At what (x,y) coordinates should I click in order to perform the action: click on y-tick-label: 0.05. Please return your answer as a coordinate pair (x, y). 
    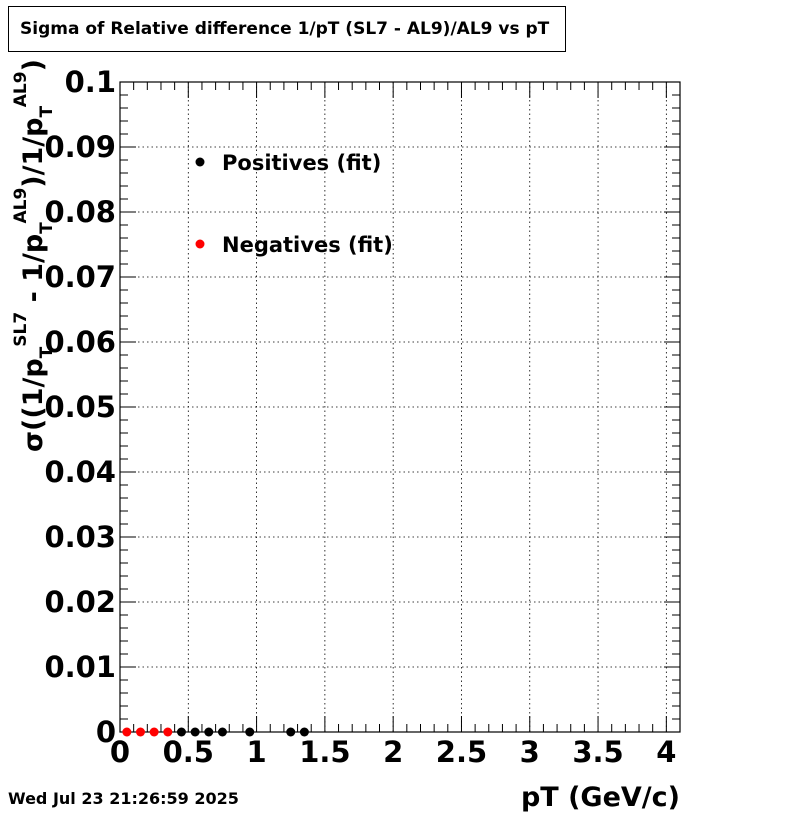
    Looking at the image, I should click on (80, 407).